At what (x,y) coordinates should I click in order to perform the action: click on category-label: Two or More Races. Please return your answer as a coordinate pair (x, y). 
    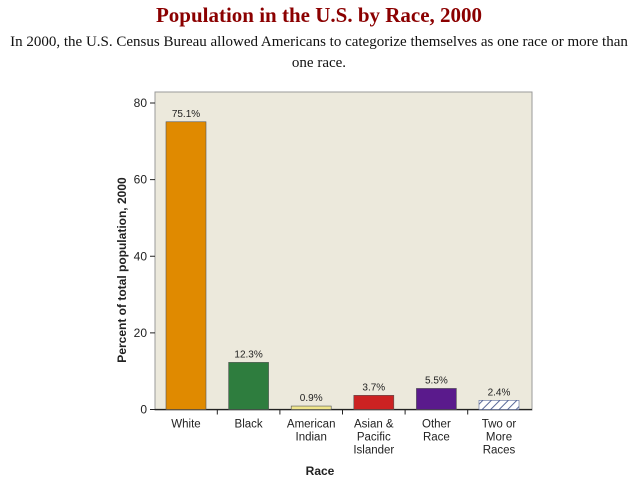
    Looking at the image, I should click on (499, 438).